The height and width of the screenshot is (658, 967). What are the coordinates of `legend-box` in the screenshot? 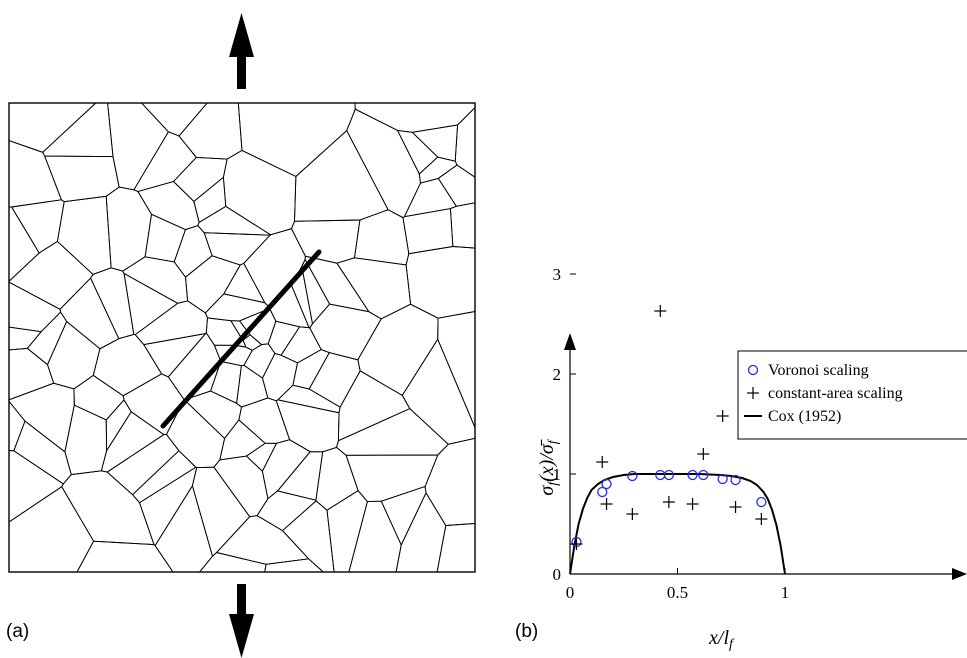 It's located at (852, 395).